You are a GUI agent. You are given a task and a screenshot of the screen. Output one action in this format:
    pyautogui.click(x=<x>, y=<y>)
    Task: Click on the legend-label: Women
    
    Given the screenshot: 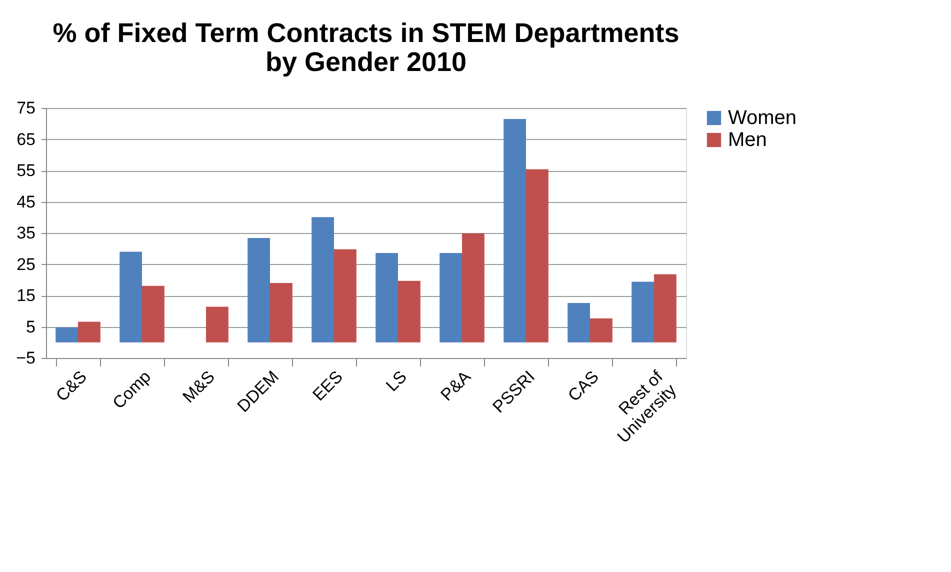 What is the action you would take?
    pyautogui.click(x=762, y=118)
    